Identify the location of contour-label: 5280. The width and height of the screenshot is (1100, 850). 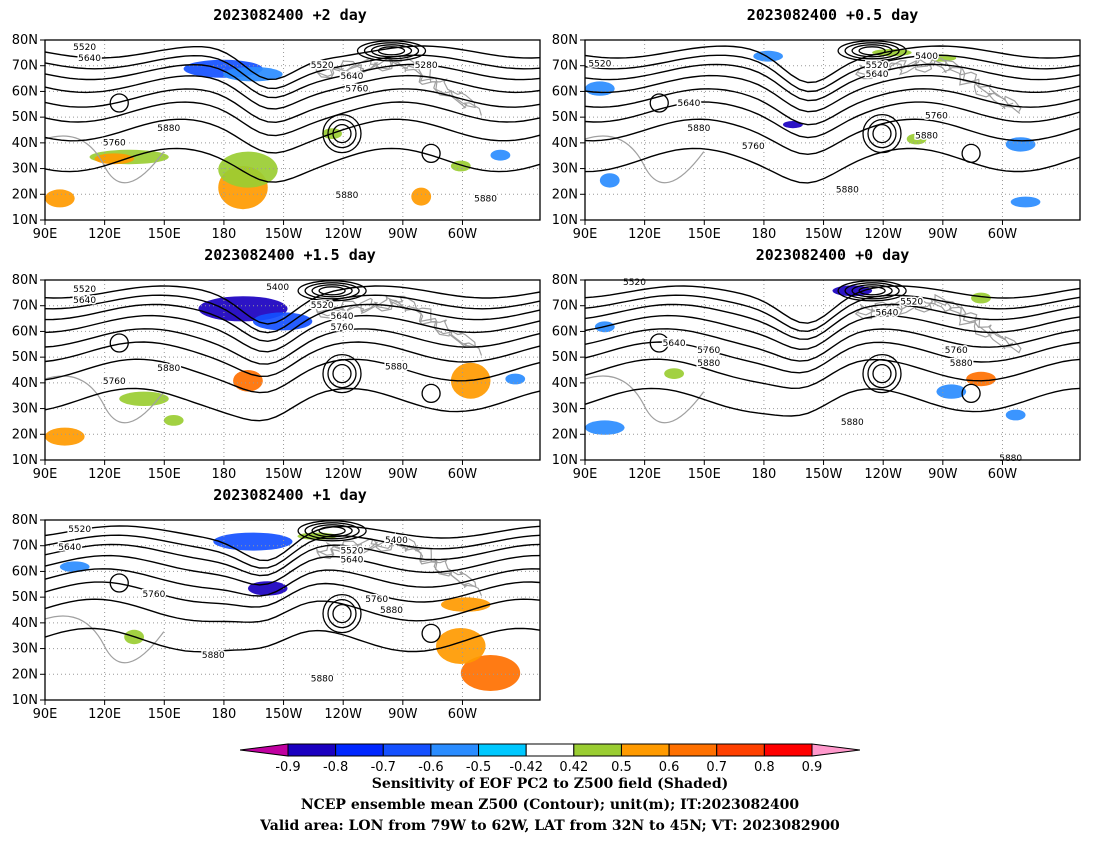
(426, 66).